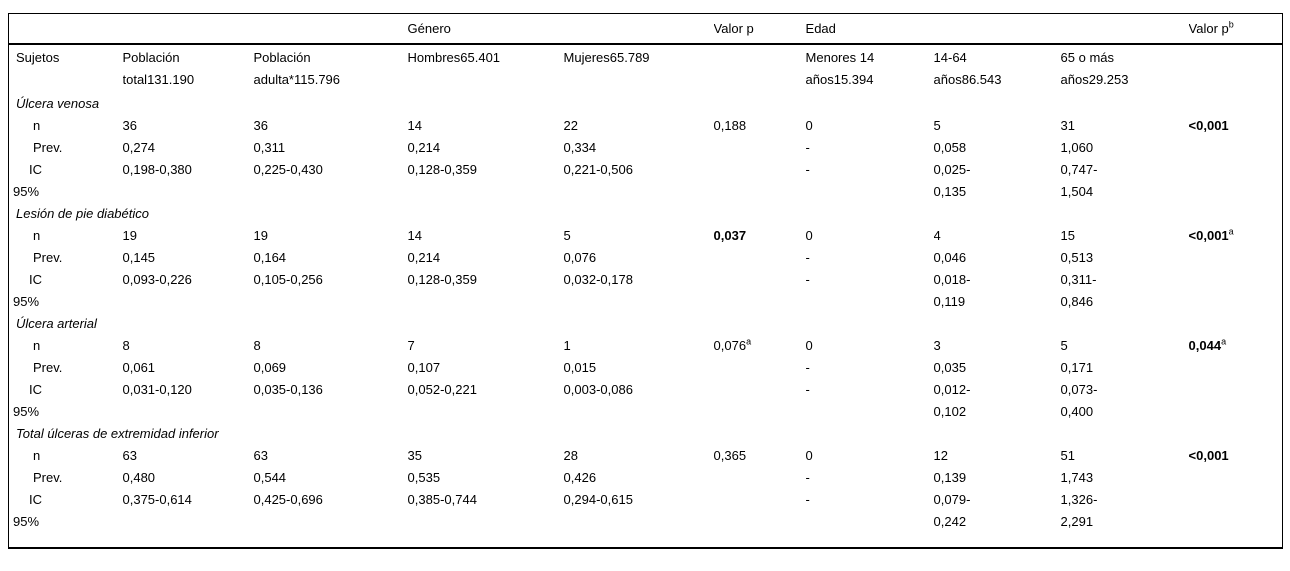 Image resolution: width=1290 pixels, height=571 pixels. I want to click on table-row: Prev. 0,480 0,544 0,535 0,426 - 0,139 1,743, so click(646, 478).